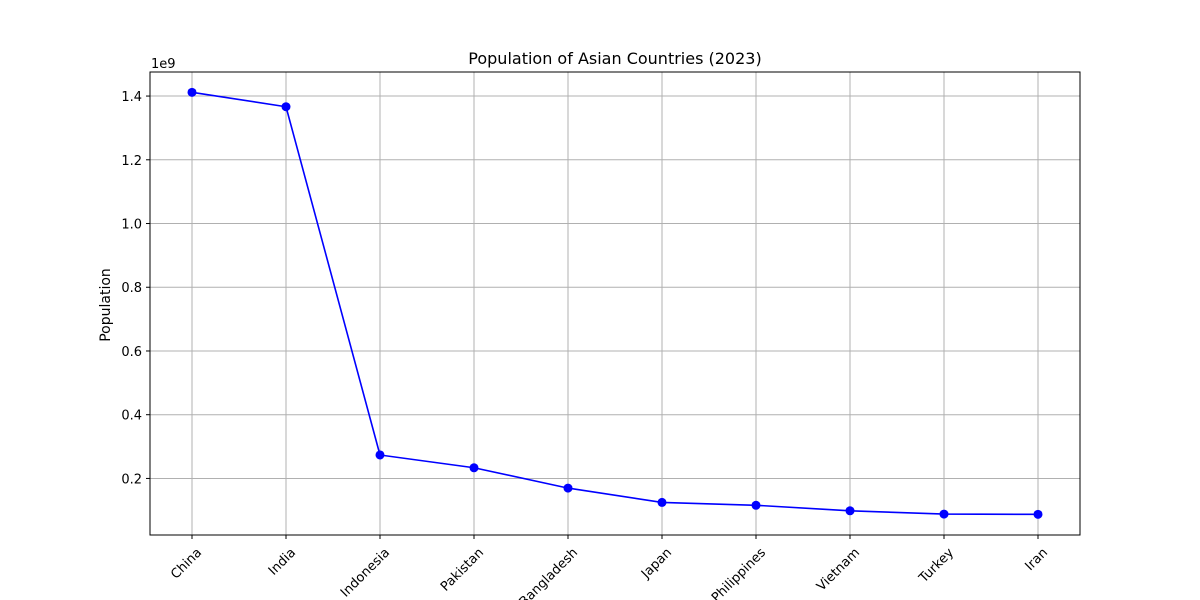 Image resolution: width=1200 pixels, height=600 pixels. Describe the element at coordinates (944, 514) in the screenshot. I see `data-point-turkey` at that location.